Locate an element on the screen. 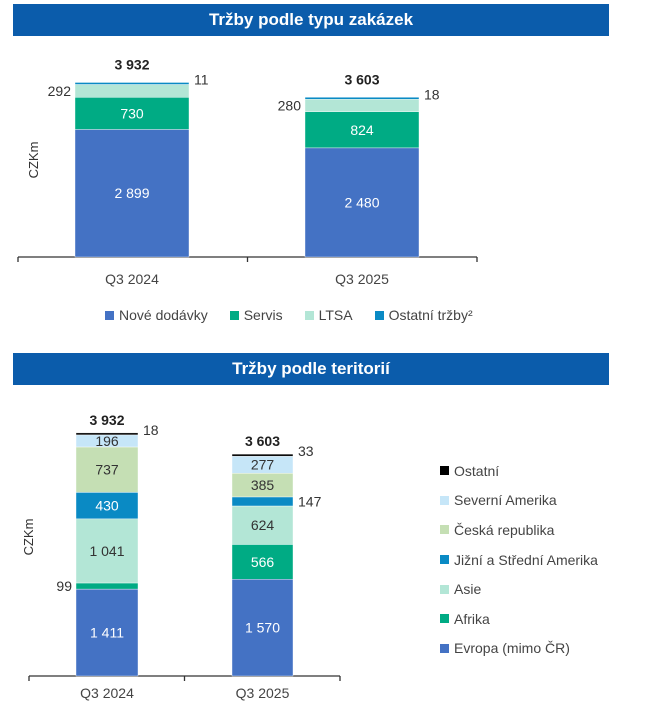  legend-label: LTSA is located at coordinates (335, 315).